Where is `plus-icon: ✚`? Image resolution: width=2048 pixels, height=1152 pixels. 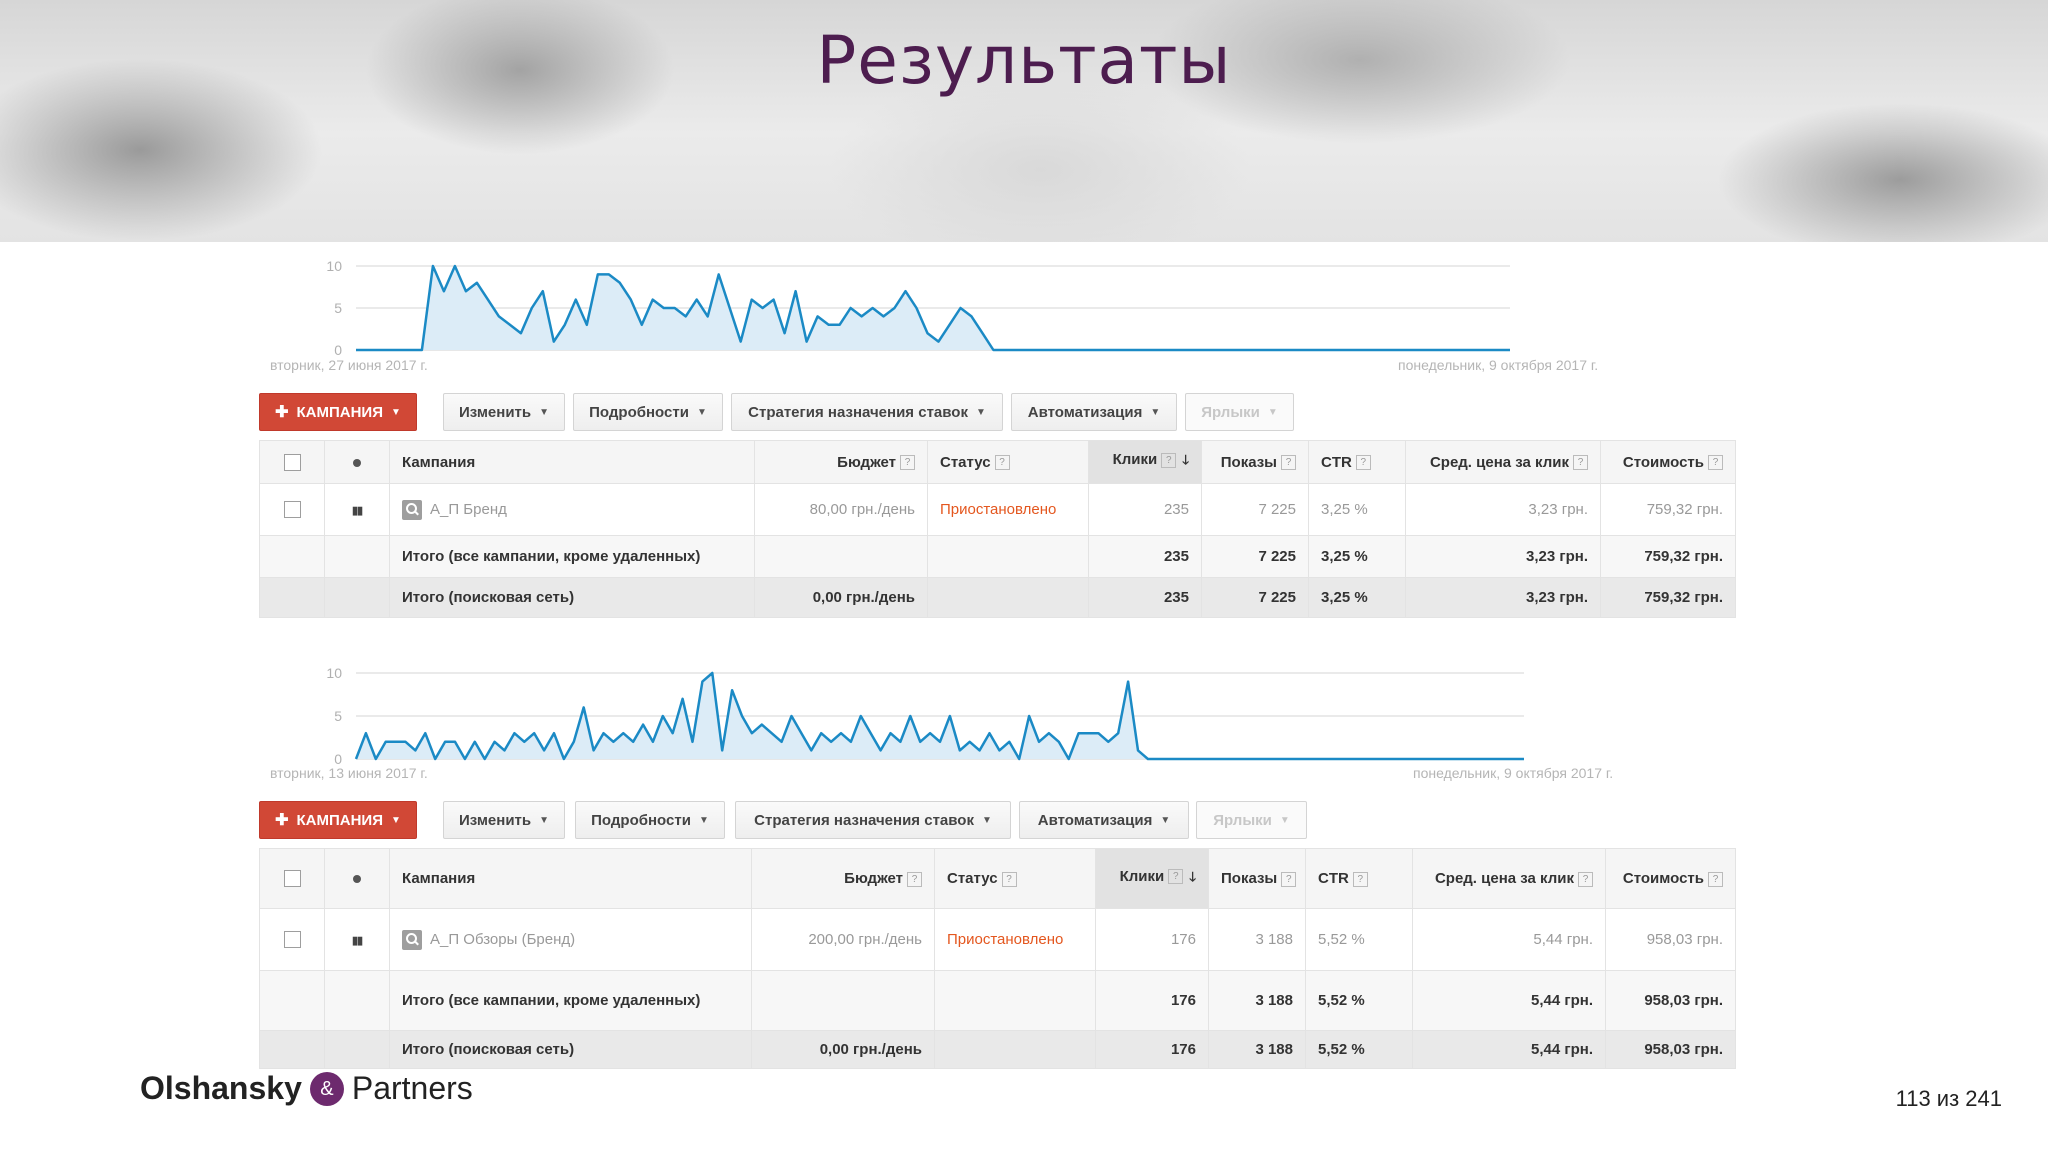 plus-icon: ✚ is located at coordinates (282, 412).